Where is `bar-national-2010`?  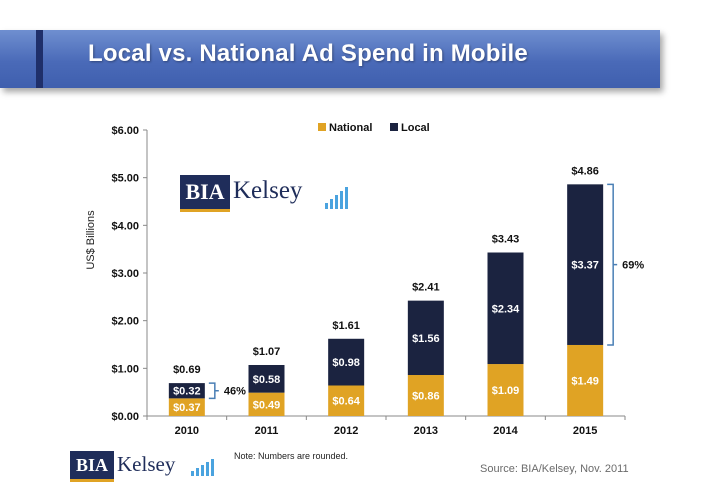
bar-national-2010 is located at coordinates (186, 407).